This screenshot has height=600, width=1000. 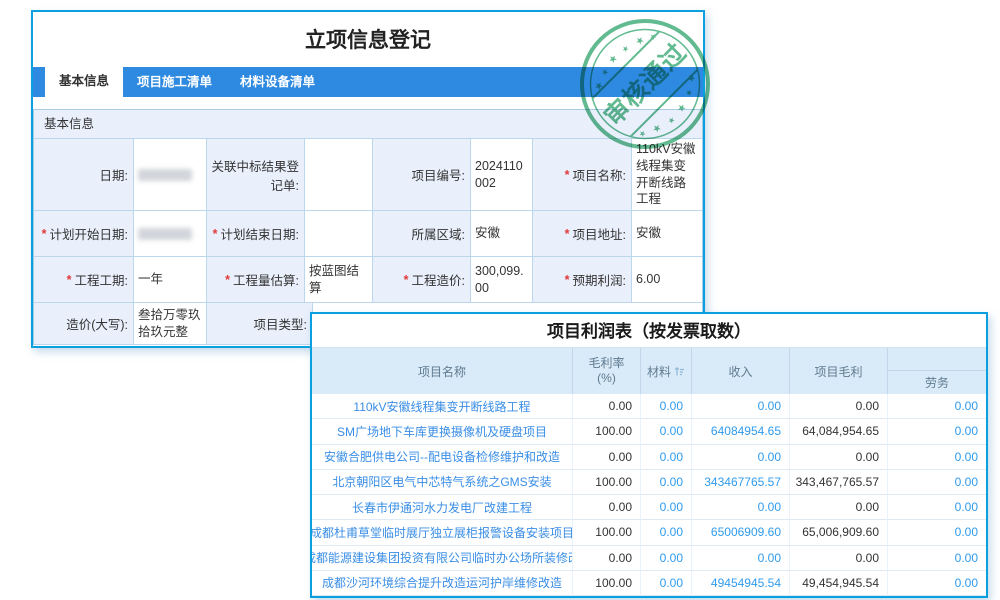 What do you see at coordinates (84, 280) in the screenshot?
I see `field-label: * 工程工期:` at bounding box center [84, 280].